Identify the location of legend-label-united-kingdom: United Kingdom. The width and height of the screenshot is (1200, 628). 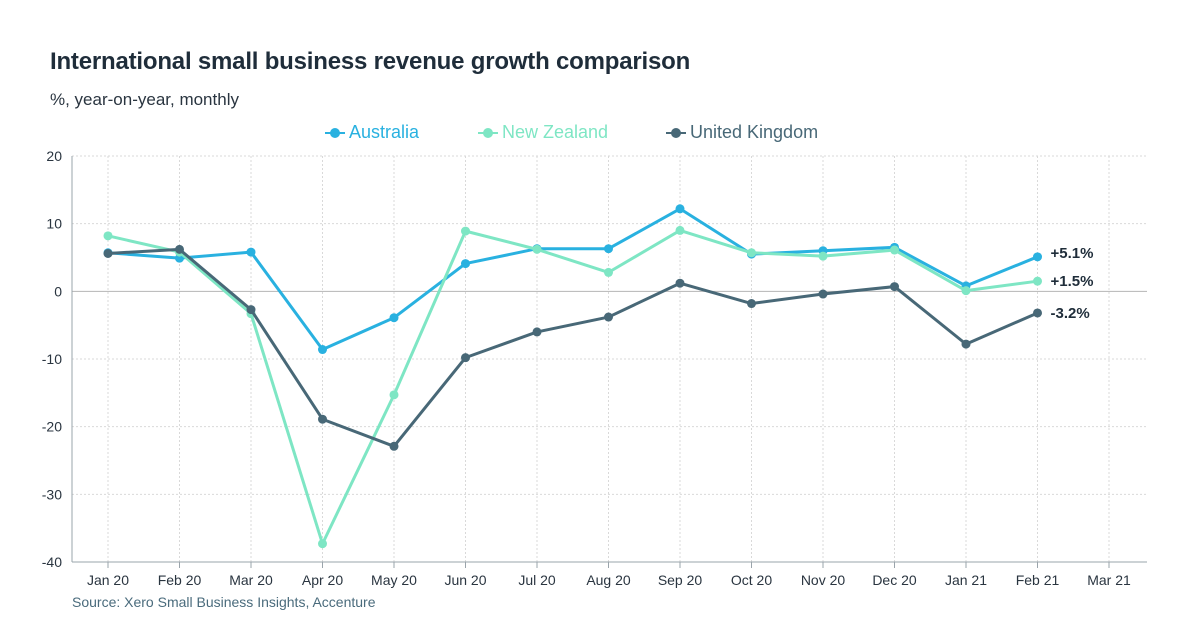
(754, 132).